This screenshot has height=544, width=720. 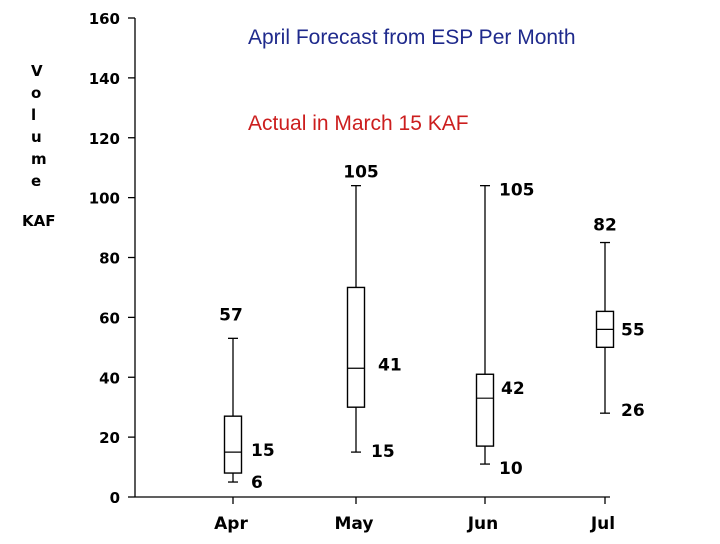 What do you see at coordinates (109, 259) in the screenshot?
I see `y-tick-label: 80` at bounding box center [109, 259].